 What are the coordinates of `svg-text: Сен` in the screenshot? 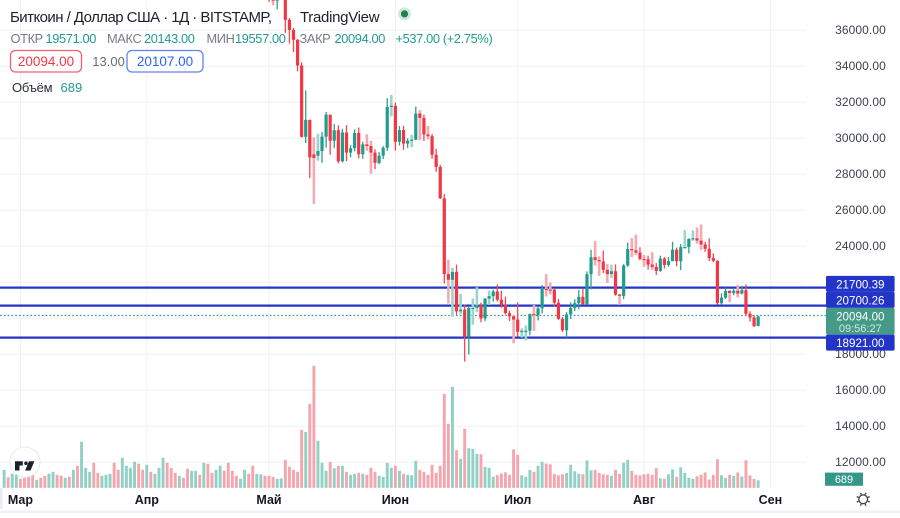 It's located at (771, 500).